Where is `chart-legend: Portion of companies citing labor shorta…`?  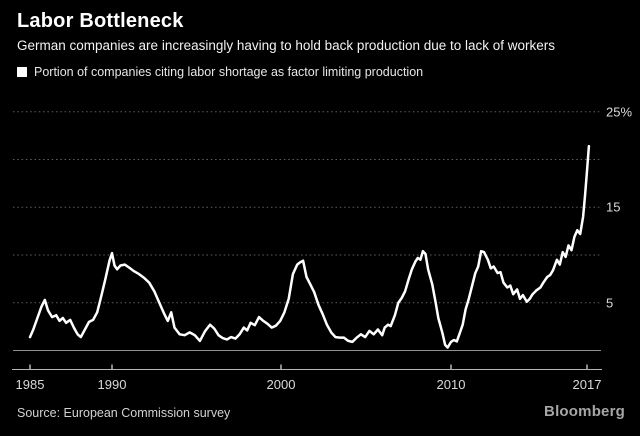 chart-legend: Portion of companies citing labor shorta… is located at coordinates (220, 71).